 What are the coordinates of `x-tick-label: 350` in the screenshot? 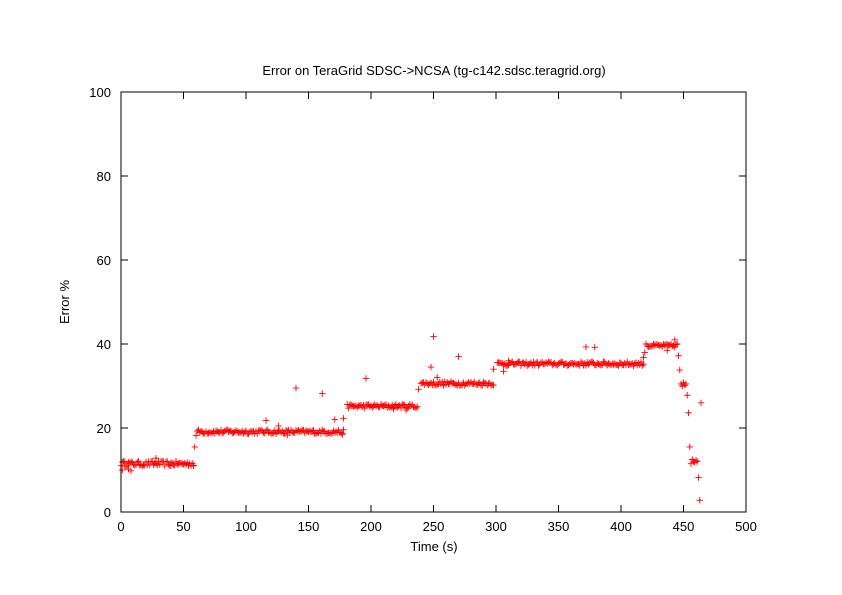 It's located at (559, 526).